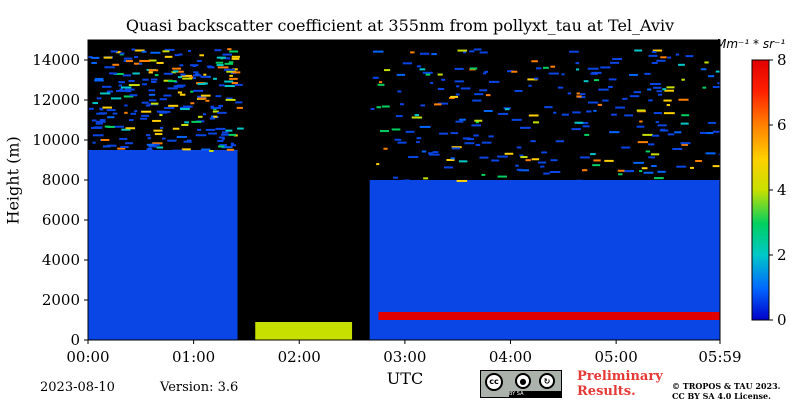 Image resolution: width=800 pixels, height=400 pixels. I want to click on y-tick-label: 14000, so click(56, 60).